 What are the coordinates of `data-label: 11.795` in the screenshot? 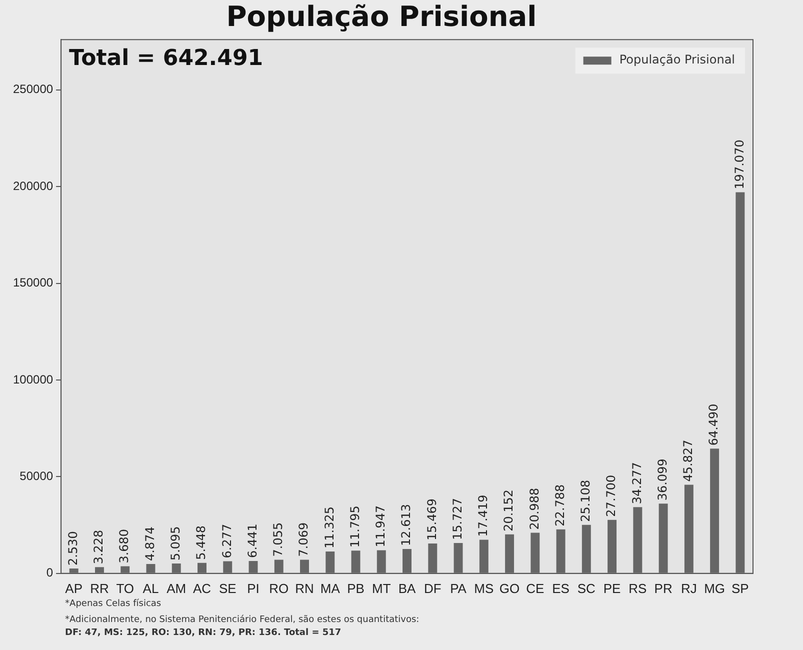 It's located at (355, 527).